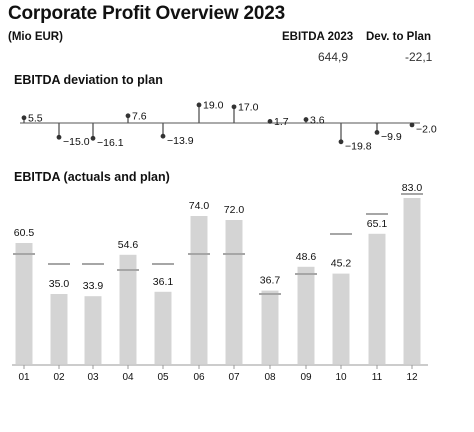  What do you see at coordinates (180, 141) in the screenshot?
I see `deviation-label: −13.9` at bounding box center [180, 141].